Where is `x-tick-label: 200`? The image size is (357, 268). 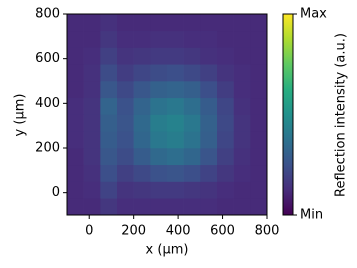 x-tick-label: 200 is located at coordinates (133, 231).